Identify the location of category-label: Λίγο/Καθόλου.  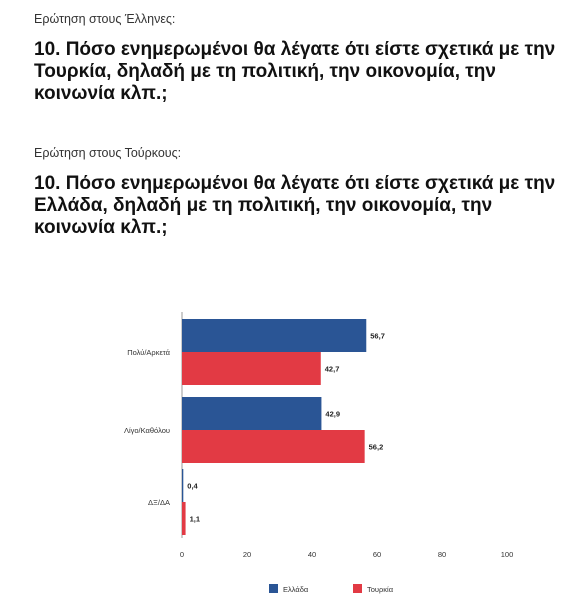
(147, 430).